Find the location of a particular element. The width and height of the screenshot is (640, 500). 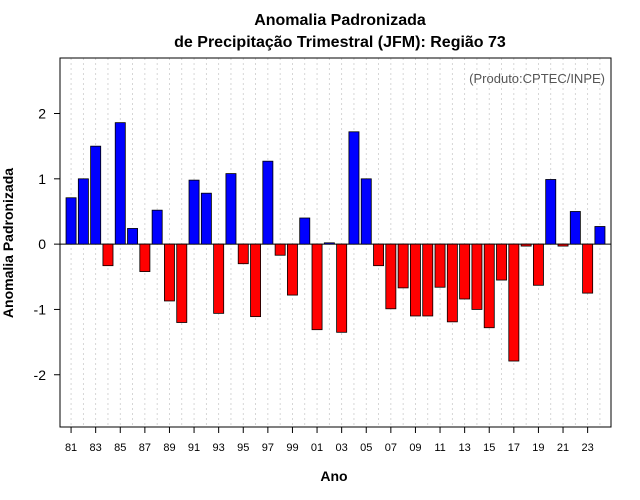

bar-2002 is located at coordinates (329, 243).